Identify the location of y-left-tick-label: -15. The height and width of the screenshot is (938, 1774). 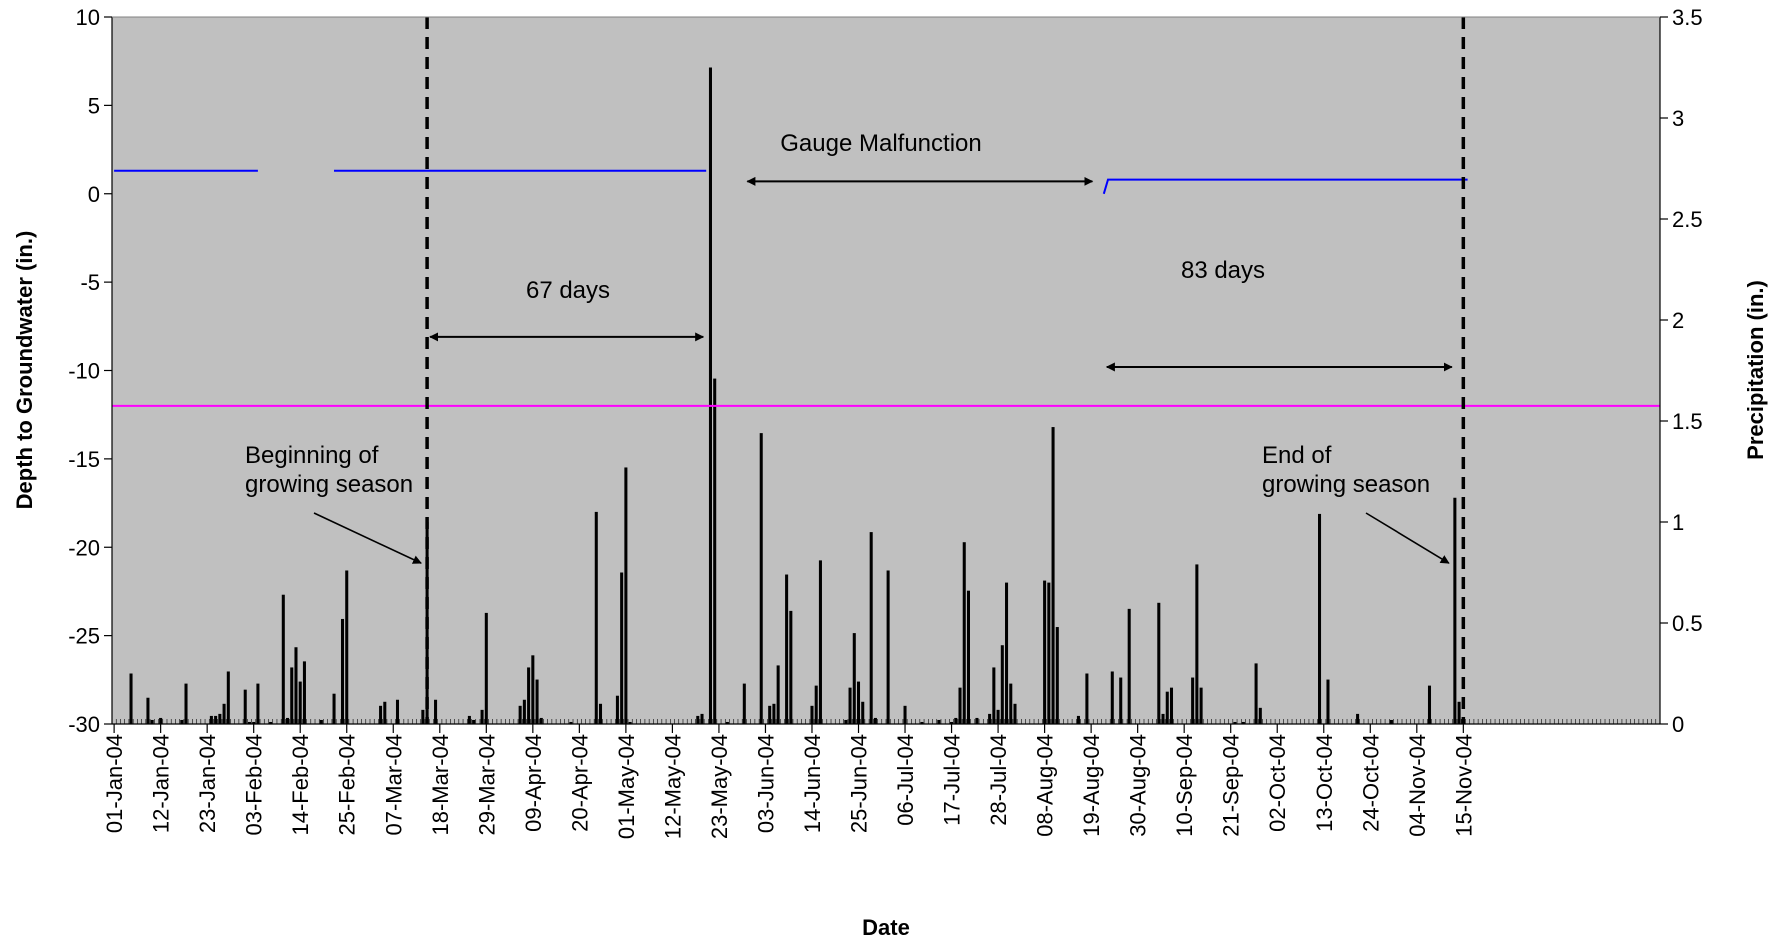
(84, 459).